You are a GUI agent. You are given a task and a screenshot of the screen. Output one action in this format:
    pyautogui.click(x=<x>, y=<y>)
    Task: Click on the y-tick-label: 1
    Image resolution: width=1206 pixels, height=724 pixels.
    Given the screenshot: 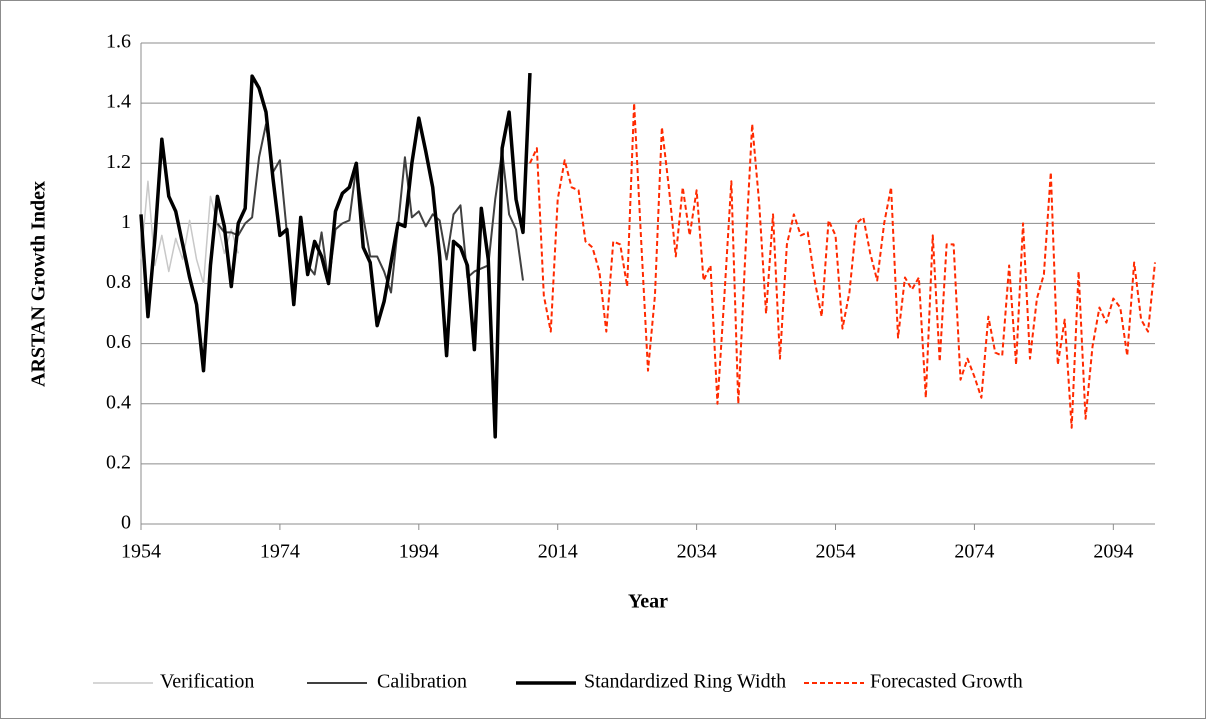 What is the action you would take?
    pyautogui.click(x=126, y=222)
    